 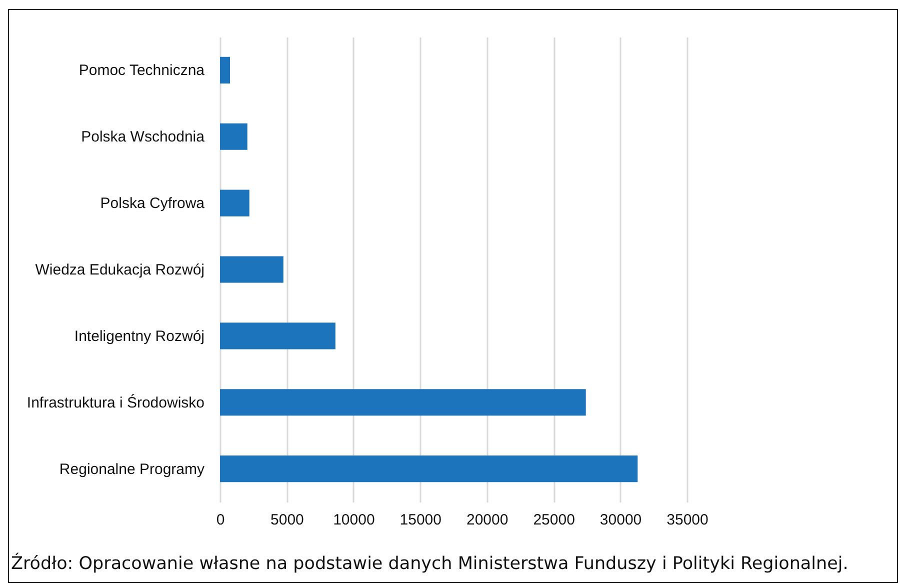 What do you see at coordinates (554, 520) in the screenshot?
I see `x-tick-label: 25000` at bounding box center [554, 520].